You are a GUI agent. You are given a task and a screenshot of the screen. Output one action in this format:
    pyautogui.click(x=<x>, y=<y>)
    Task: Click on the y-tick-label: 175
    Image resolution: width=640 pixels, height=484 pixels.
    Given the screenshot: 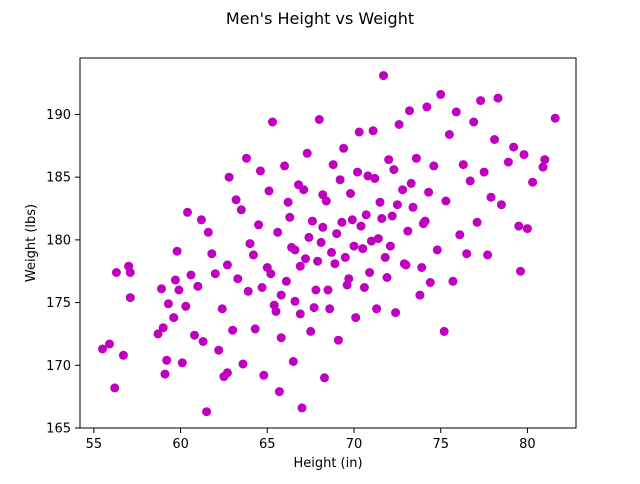 What is the action you would take?
    pyautogui.click(x=58, y=303)
    